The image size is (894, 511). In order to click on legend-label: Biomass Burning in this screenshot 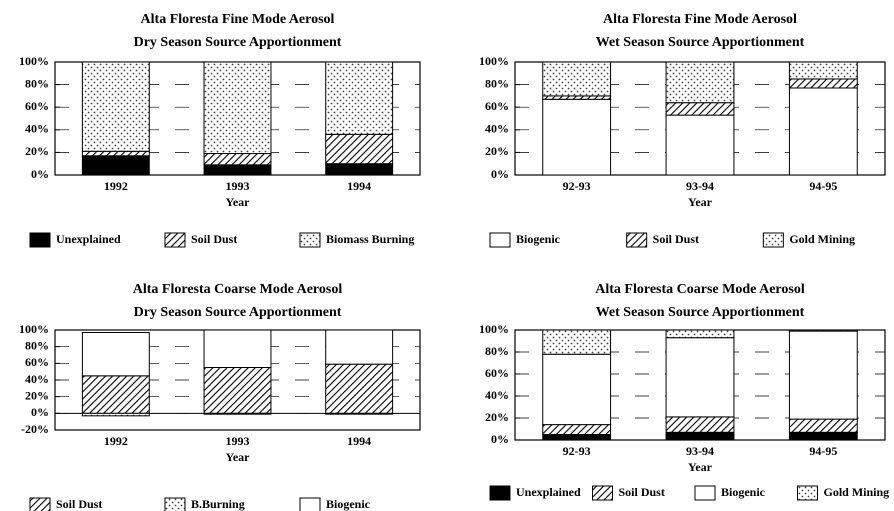, I will do `click(370, 239)`.